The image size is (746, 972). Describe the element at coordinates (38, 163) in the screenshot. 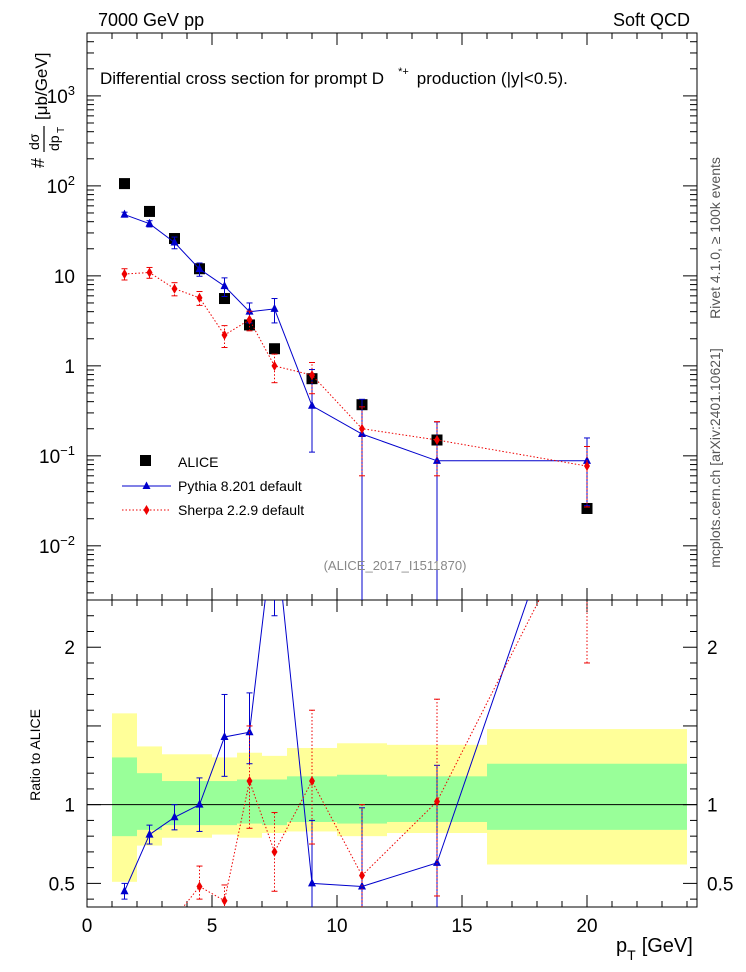

I see `y-label-hash: #` at that location.